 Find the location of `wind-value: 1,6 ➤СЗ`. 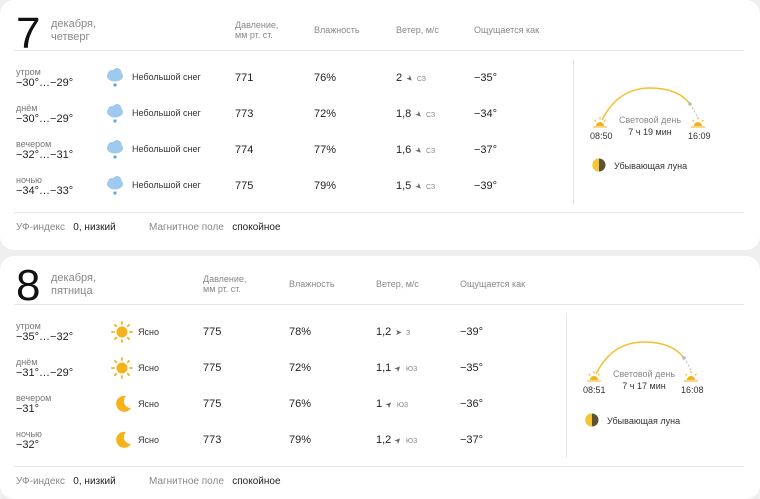

wind-value: 1,6 ➤СЗ is located at coordinates (415, 151).